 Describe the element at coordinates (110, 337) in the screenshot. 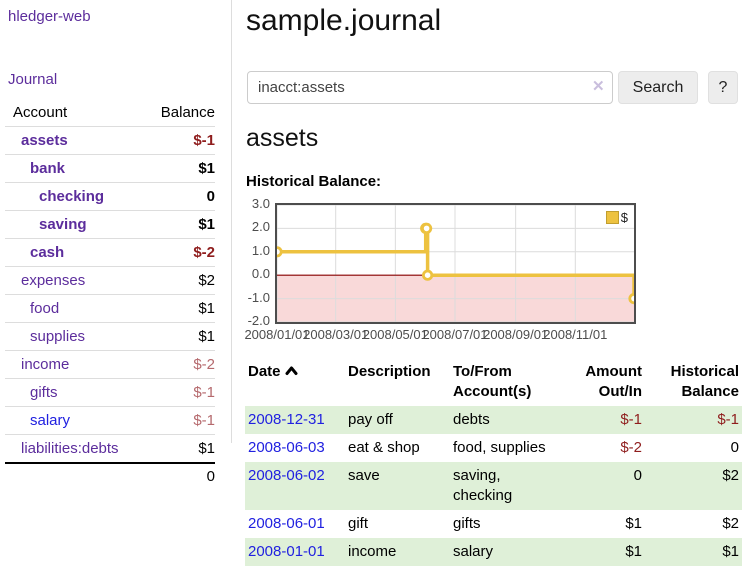

I see `account-row-supplies: supplies $1` at that location.